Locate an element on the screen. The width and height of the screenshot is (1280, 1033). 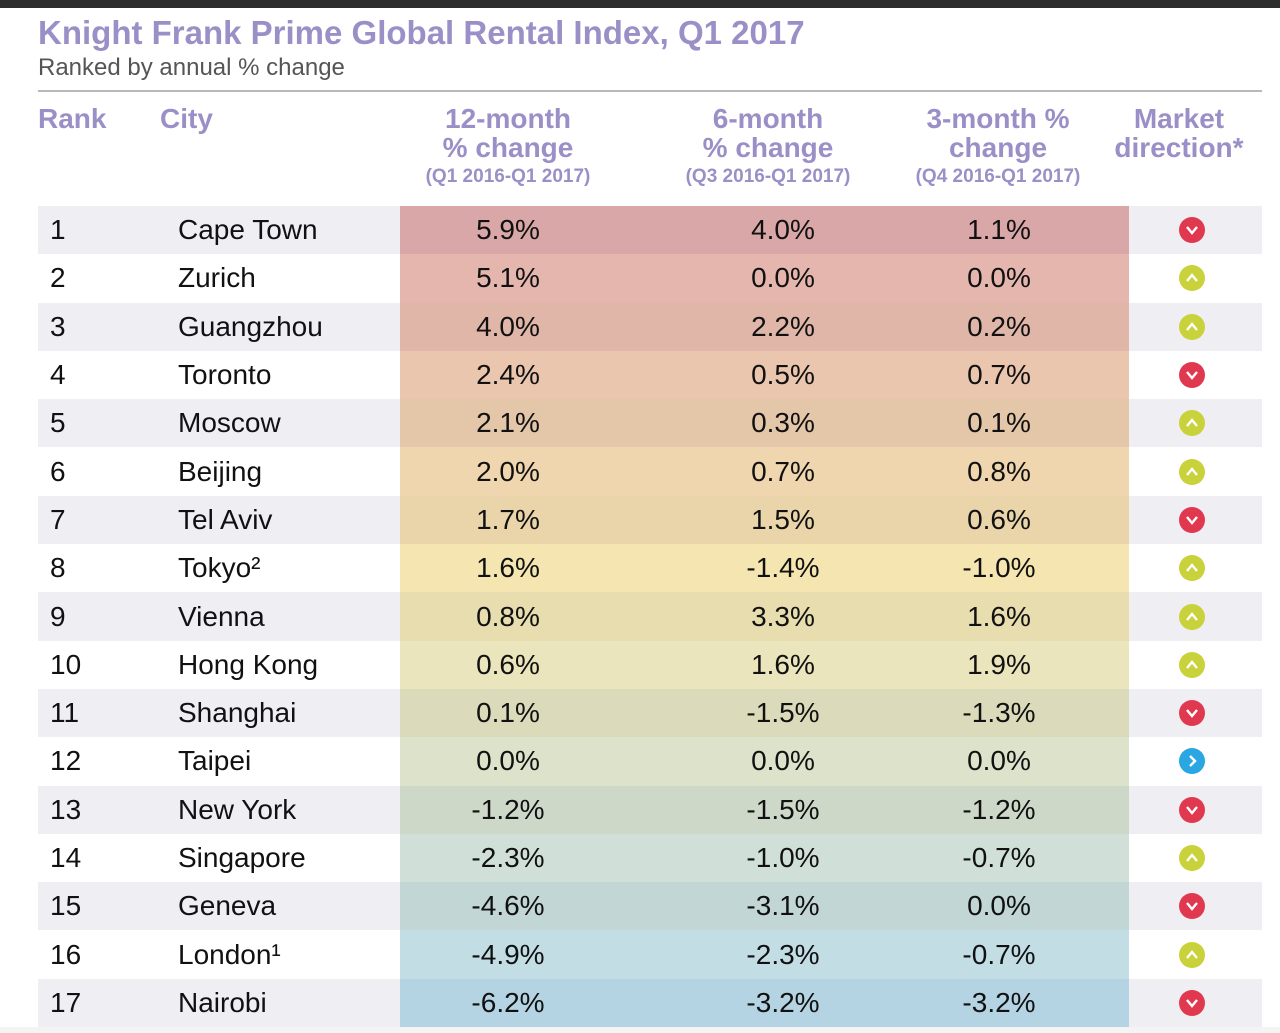
city-cell: Tel Aviv is located at coordinates (225, 519).